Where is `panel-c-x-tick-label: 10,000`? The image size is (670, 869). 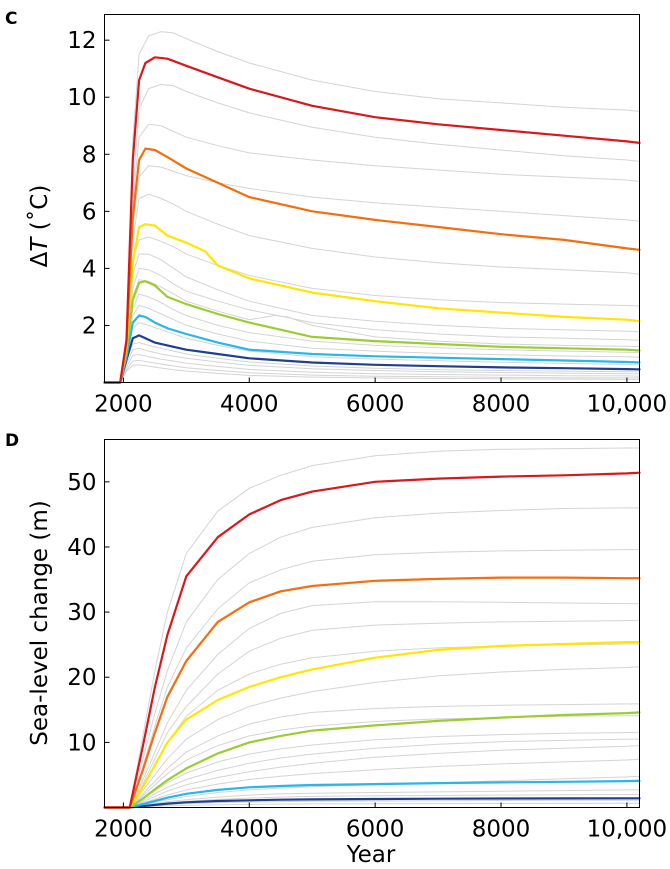 panel-c-x-tick-label: 10,000 is located at coordinates (627, 405).